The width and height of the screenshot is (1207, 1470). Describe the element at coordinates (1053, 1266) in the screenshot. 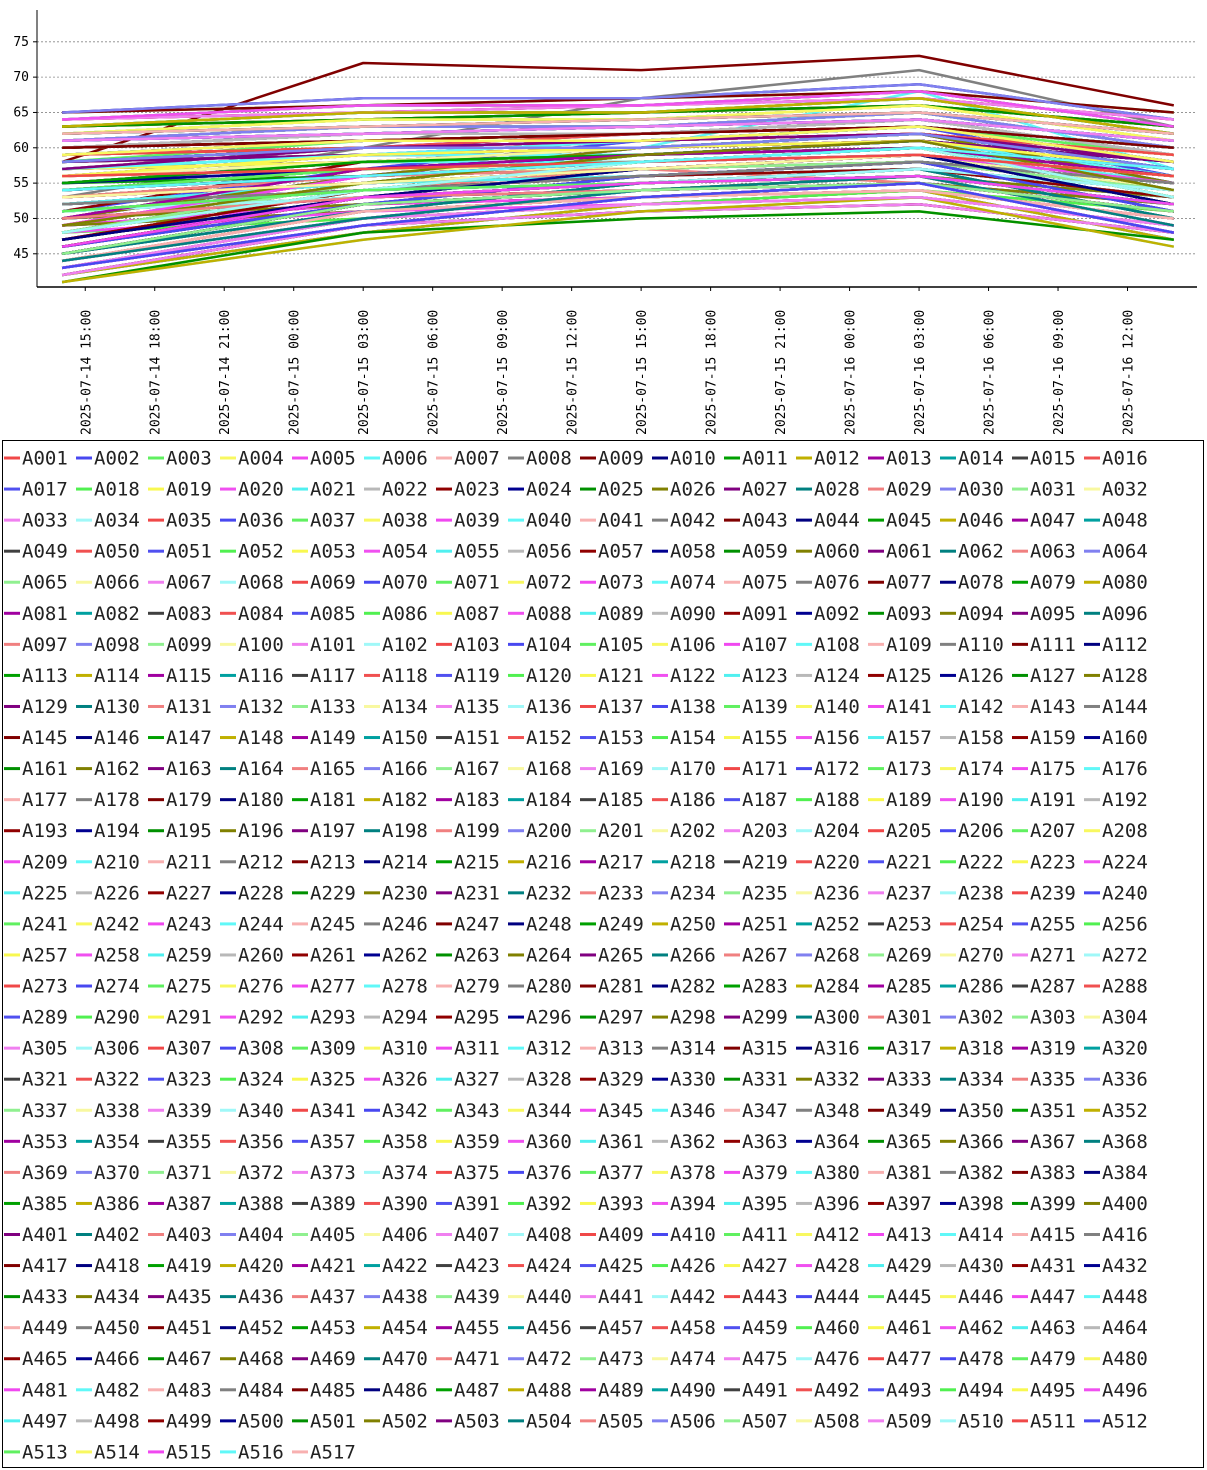

I see `legend-label: A431` at that location.